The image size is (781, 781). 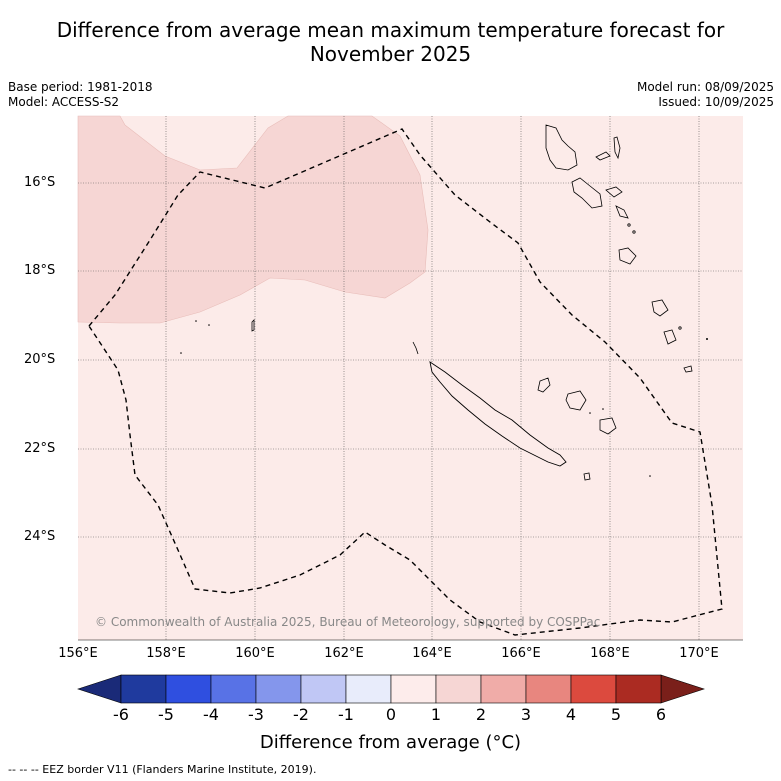 I want to click on espiritu-santo-island, so click(x=561, y=147).